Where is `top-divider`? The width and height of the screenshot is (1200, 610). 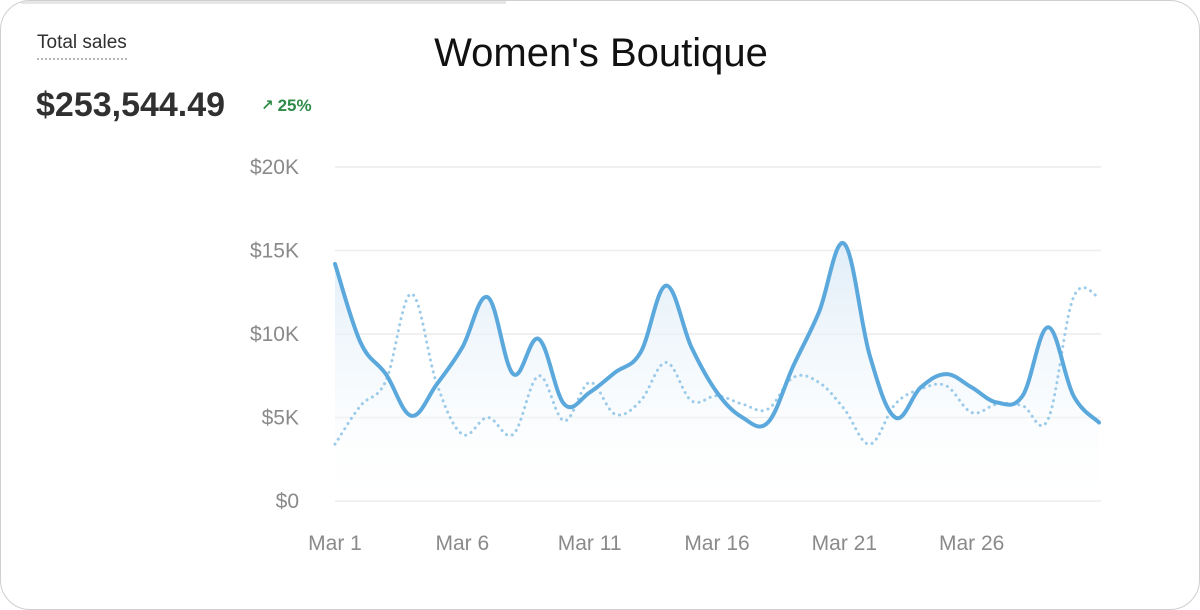
top-divider is located at coordinates (263, 2).